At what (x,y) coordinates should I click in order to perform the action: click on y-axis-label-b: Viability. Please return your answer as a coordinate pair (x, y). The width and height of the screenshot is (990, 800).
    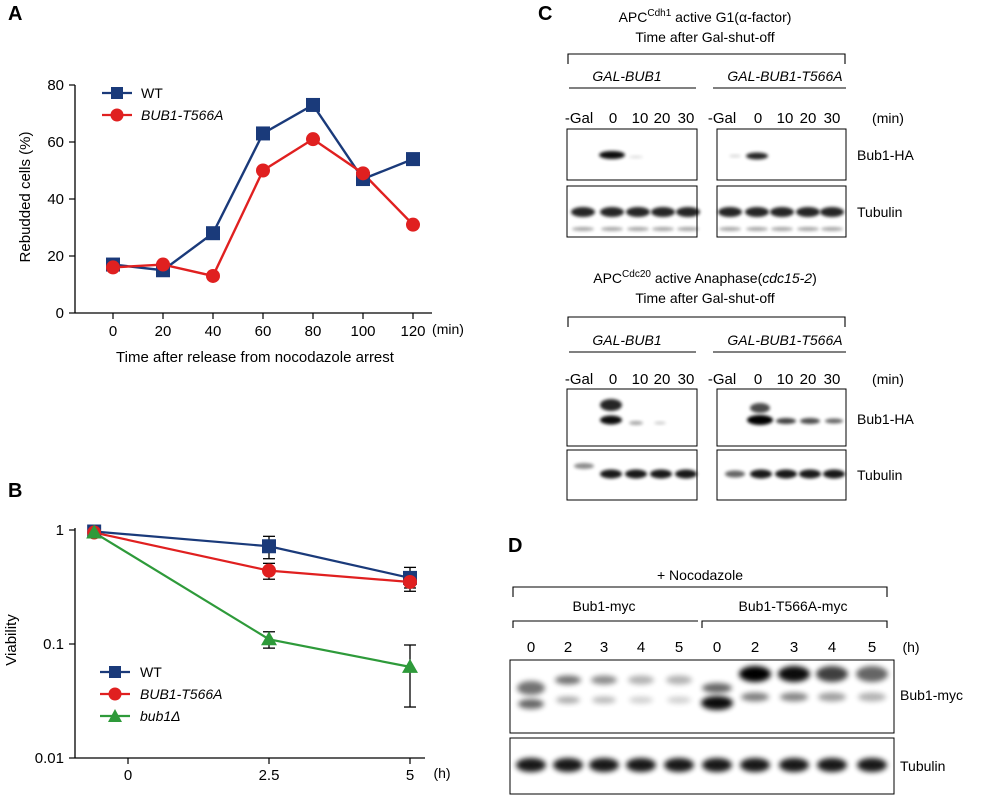
    Looking at the image, I should click on (11, 640).